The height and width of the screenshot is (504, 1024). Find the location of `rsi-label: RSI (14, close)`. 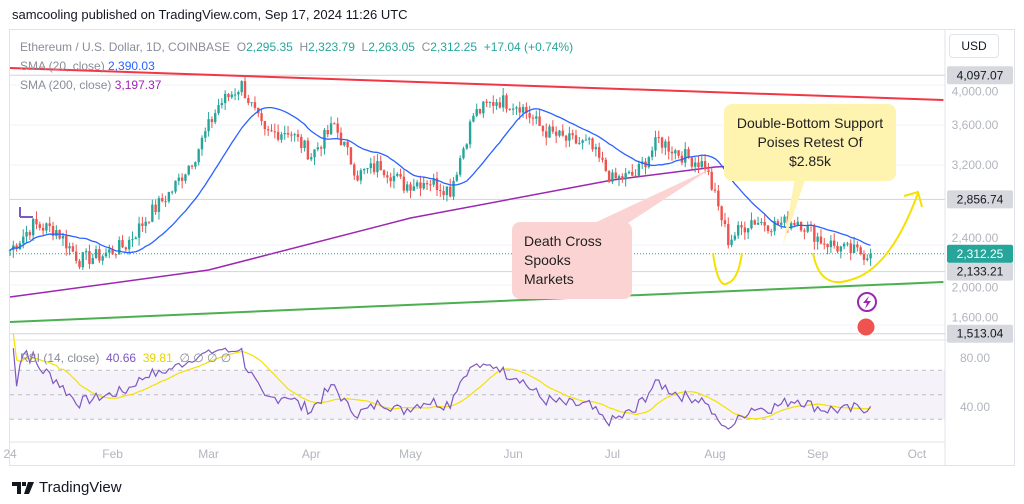

rsi-label: RSI (14, close) is located at coordinates (60, 358).